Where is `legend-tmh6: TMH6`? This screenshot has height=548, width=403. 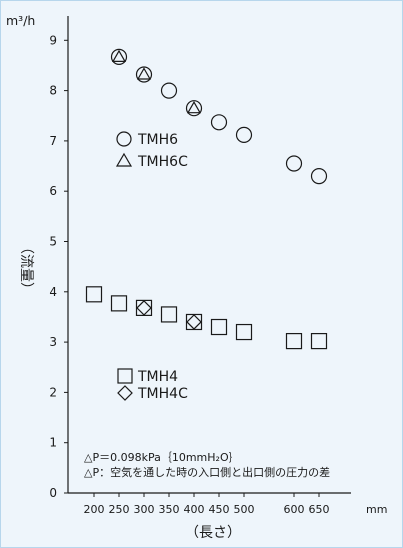 legend-tmh6: TMH6 is located at coordinates (147, 139).